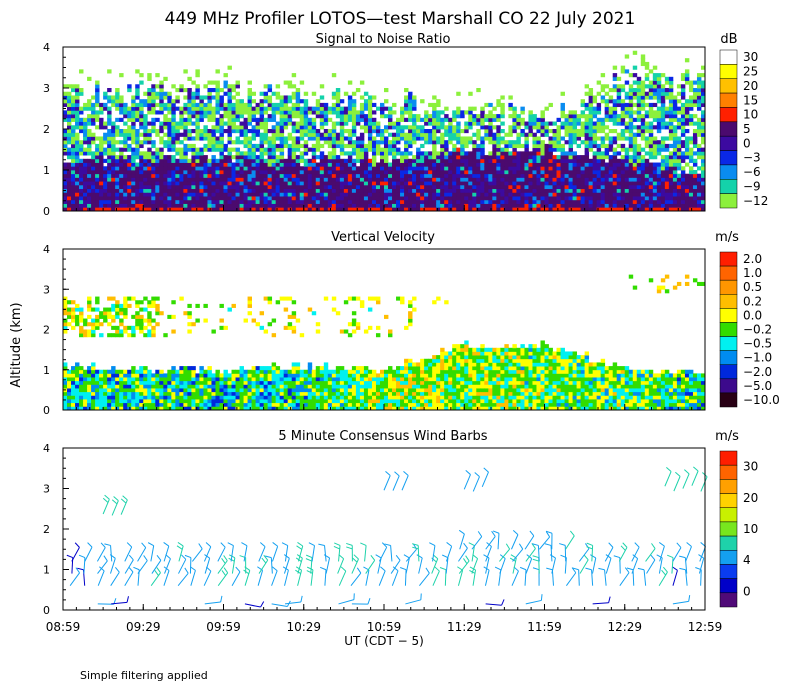  What do you see at coordinates (728, 115) in the screenshot?
I see `colorbar-swatch` at bounding box center [728, 115].